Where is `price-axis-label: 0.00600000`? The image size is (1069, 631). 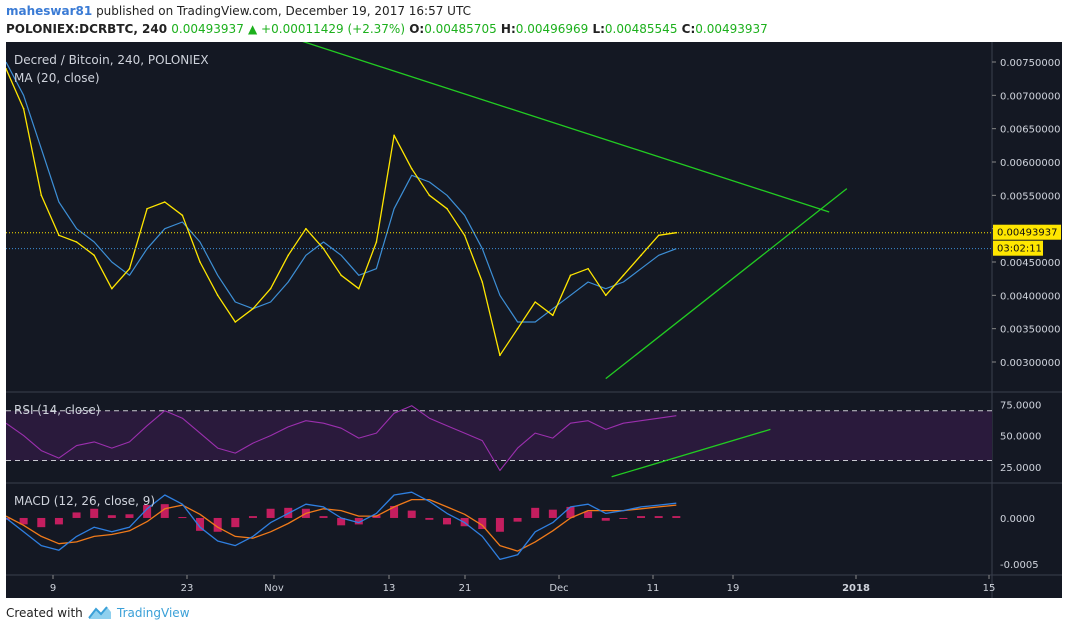 price-axis-label: 0.00600000 is located at coordinates (1030, 163).